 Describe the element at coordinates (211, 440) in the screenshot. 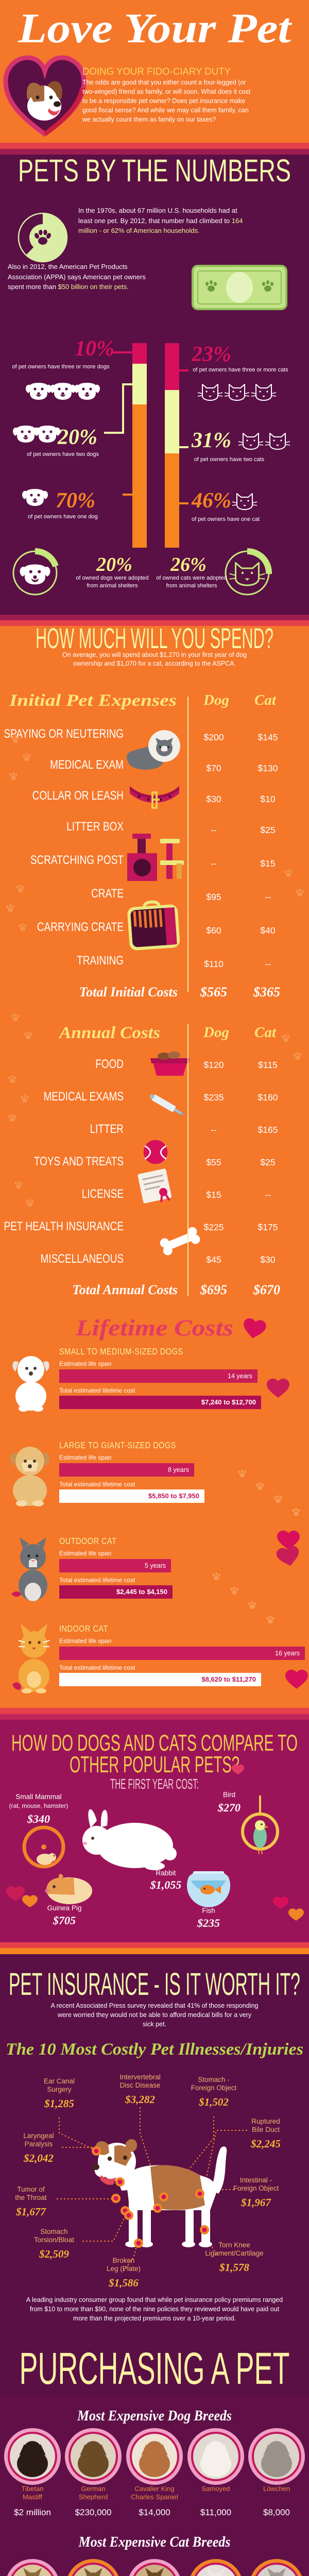

I see `svg-text: 31%` at that location.